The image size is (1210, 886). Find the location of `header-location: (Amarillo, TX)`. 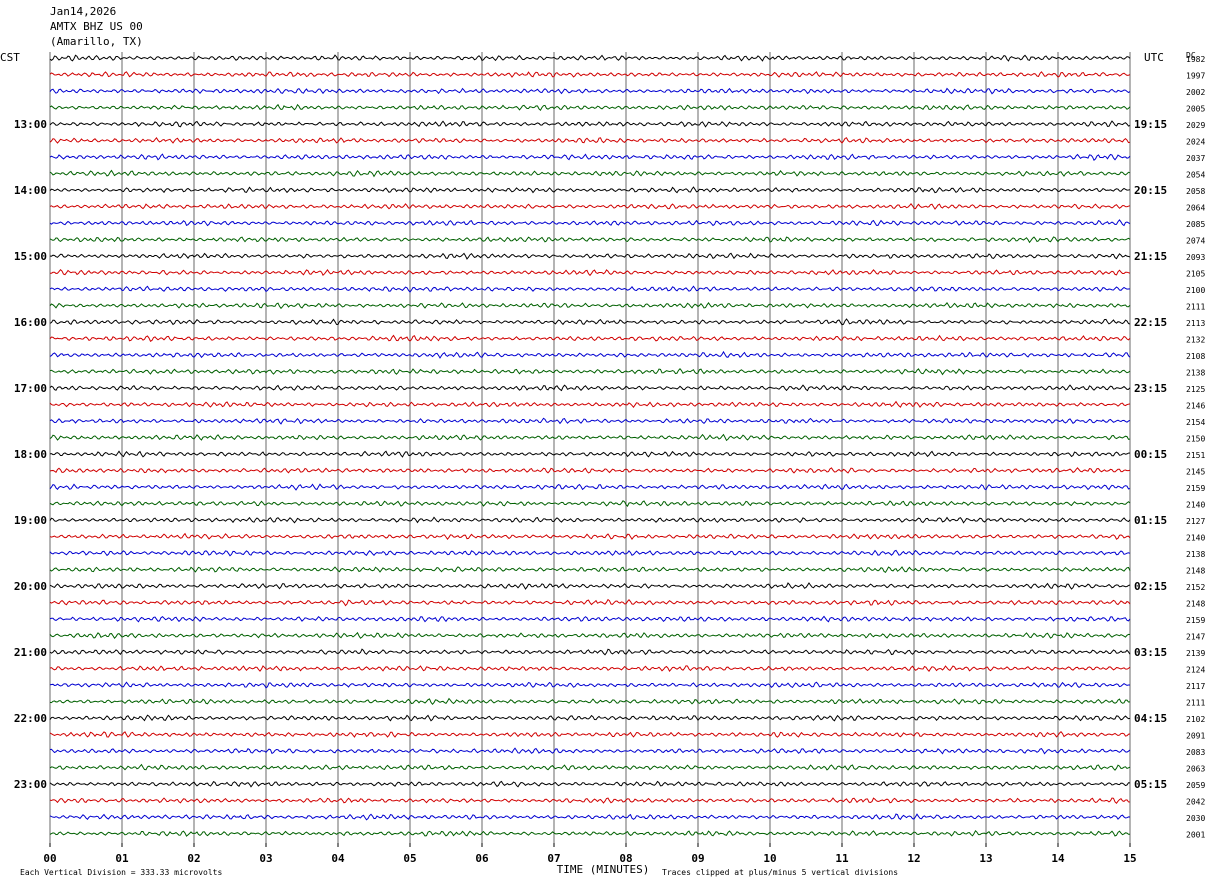

header-location: (Amarillo, TX) is located at coordinates (96, 41).